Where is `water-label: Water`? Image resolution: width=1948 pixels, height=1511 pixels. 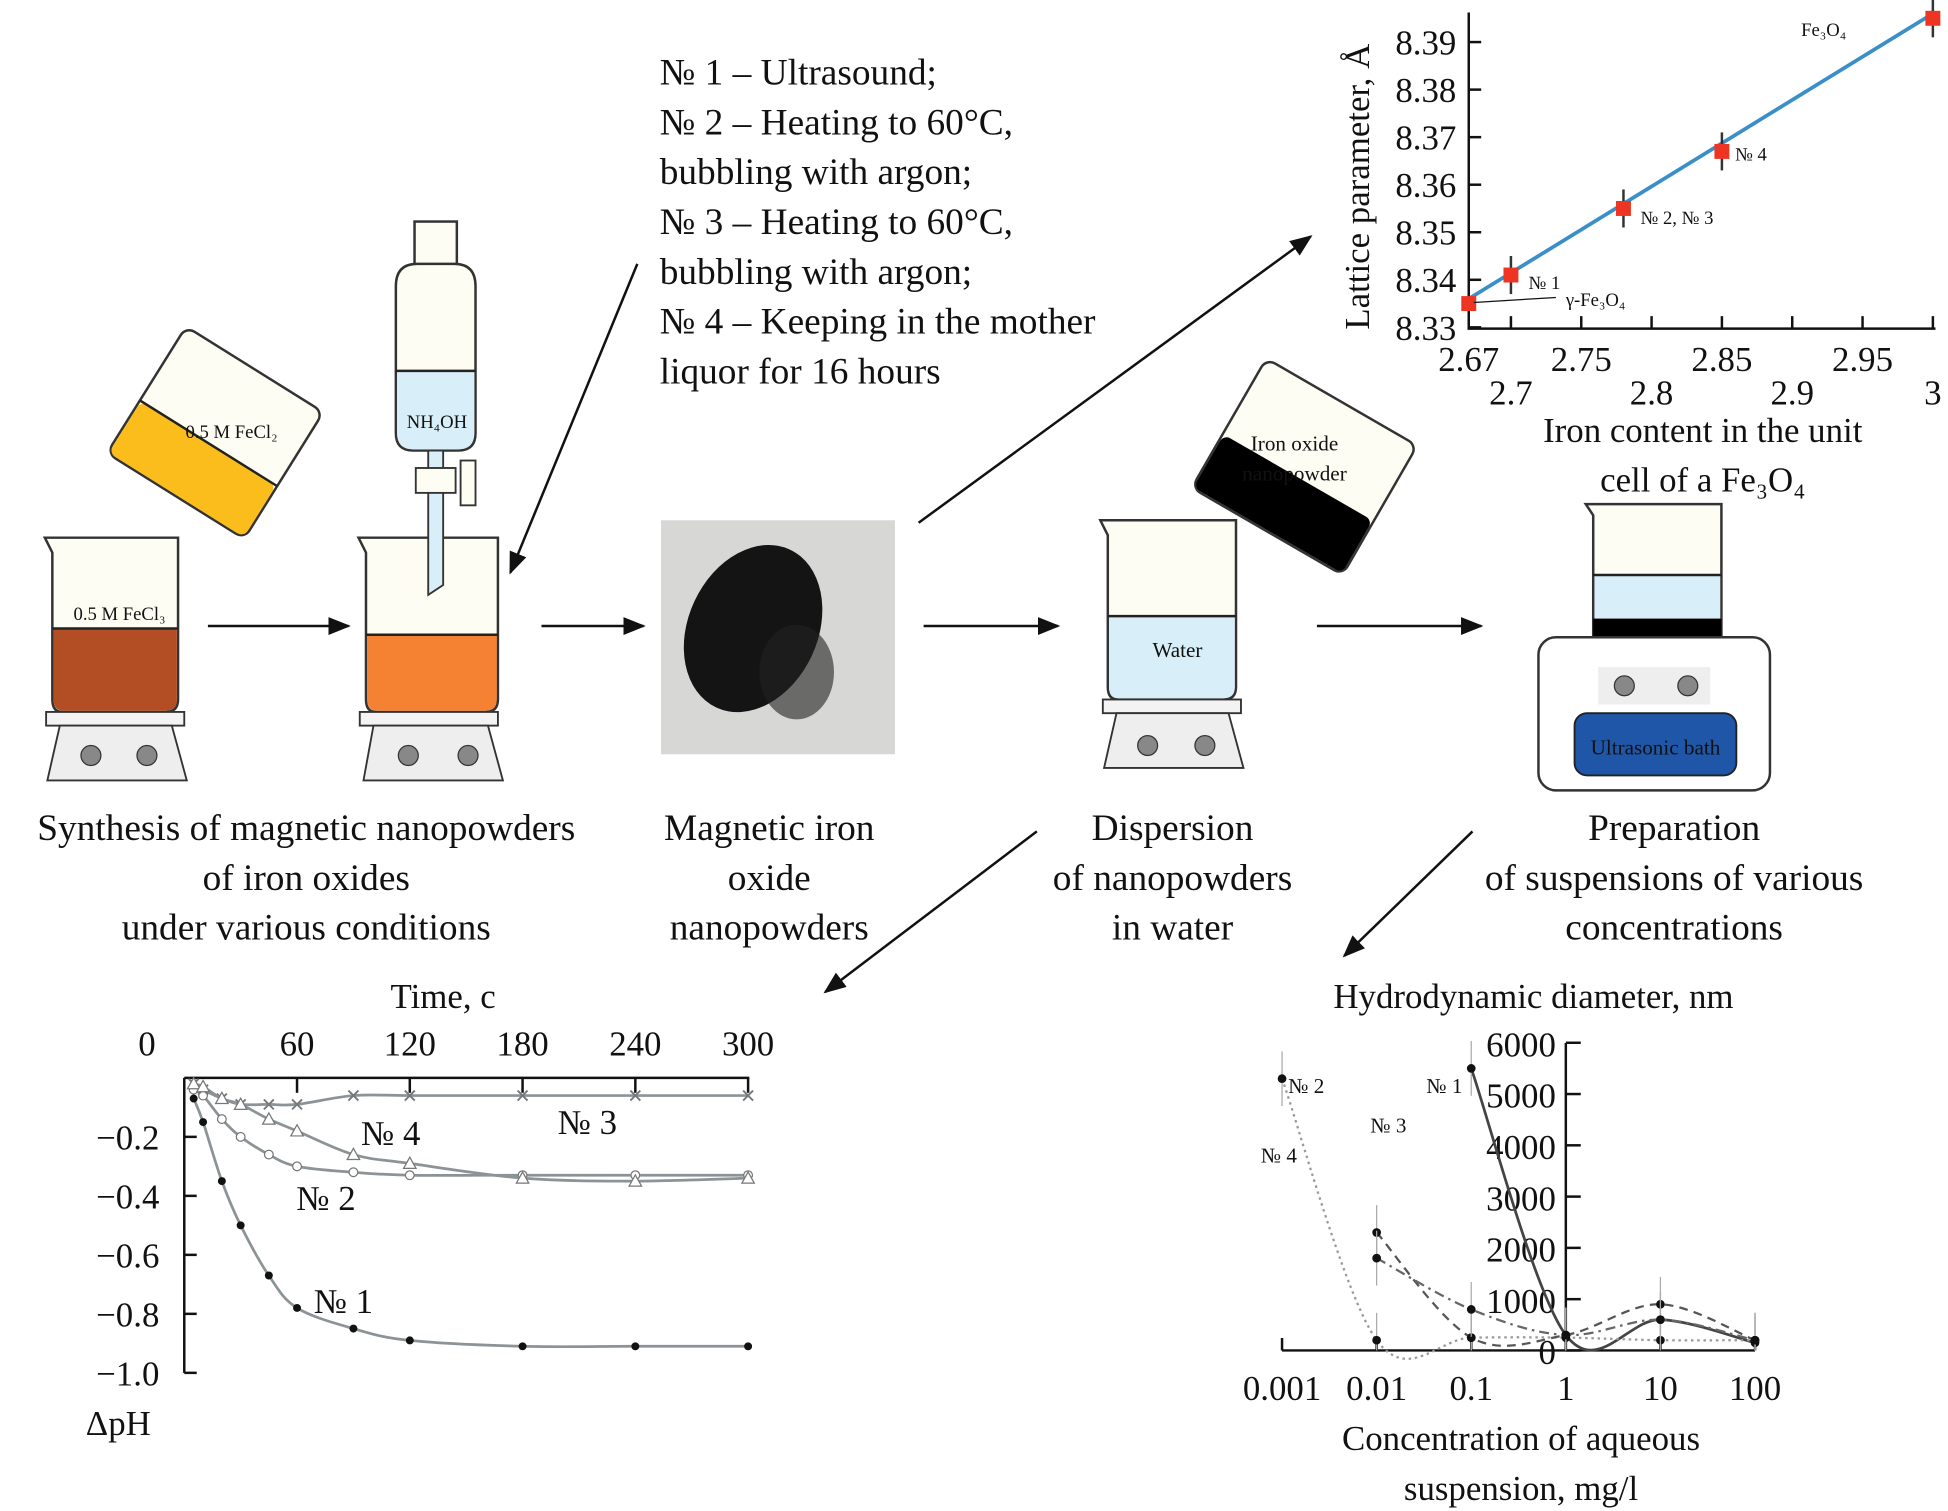
water-label: Water is located at coordinates (1178, 650).